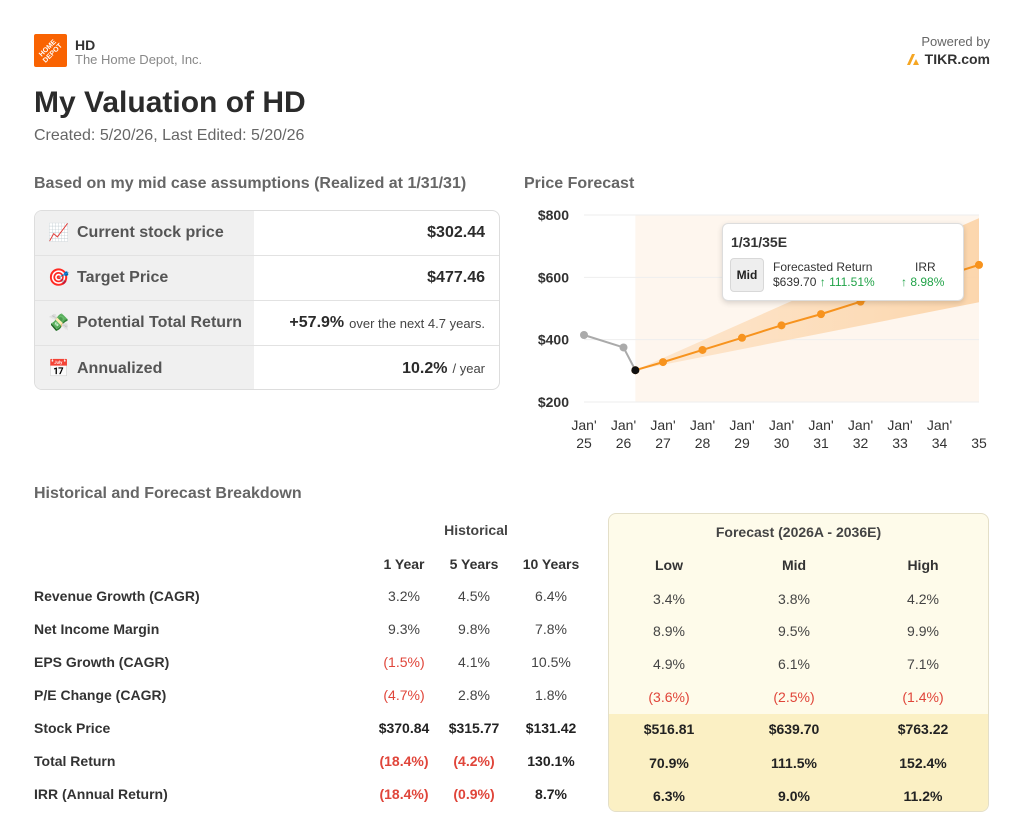 The width and height of the screenshot is (1024, 832). What do you see at coordinates (794, 729) in the screenshot?
I see `table-cell: $639.70` at bounding box center [794, 729].